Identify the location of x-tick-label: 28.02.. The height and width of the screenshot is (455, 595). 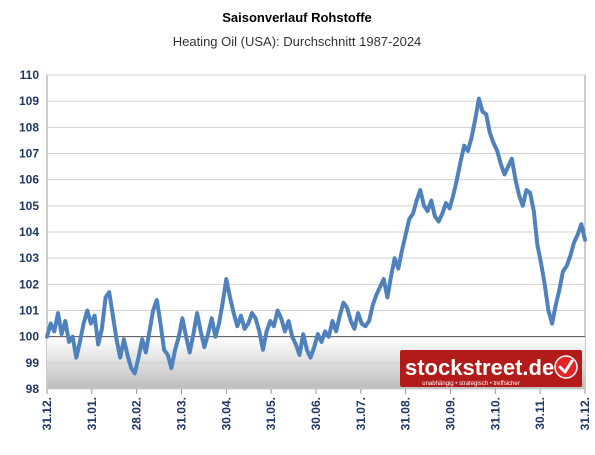
(137, 413).